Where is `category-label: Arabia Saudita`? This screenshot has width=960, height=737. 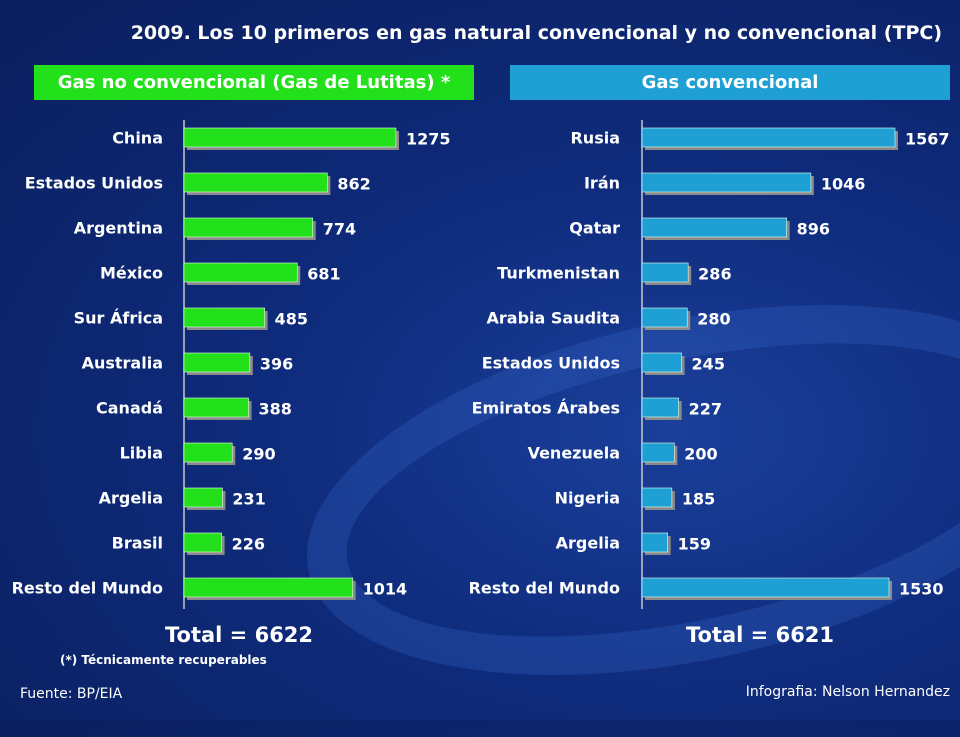
category-label: Arabia Saudita is located at coordinates (553, 318).